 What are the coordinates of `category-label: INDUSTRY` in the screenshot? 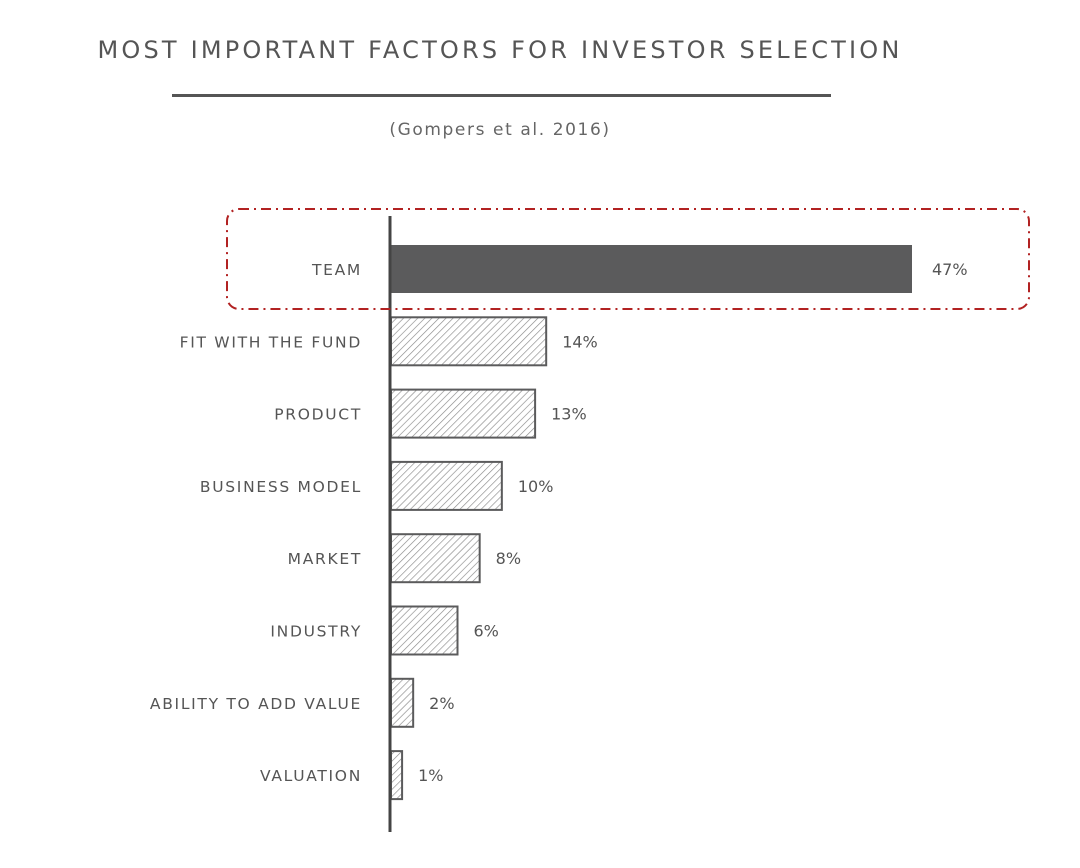 It's located at (316, 632).